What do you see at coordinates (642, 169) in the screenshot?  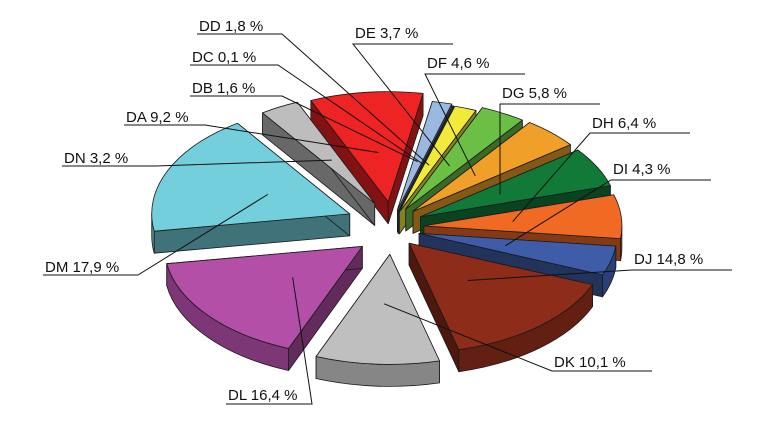 I see `label-di: DI 4,3 %` at bounding box center [642, 169].